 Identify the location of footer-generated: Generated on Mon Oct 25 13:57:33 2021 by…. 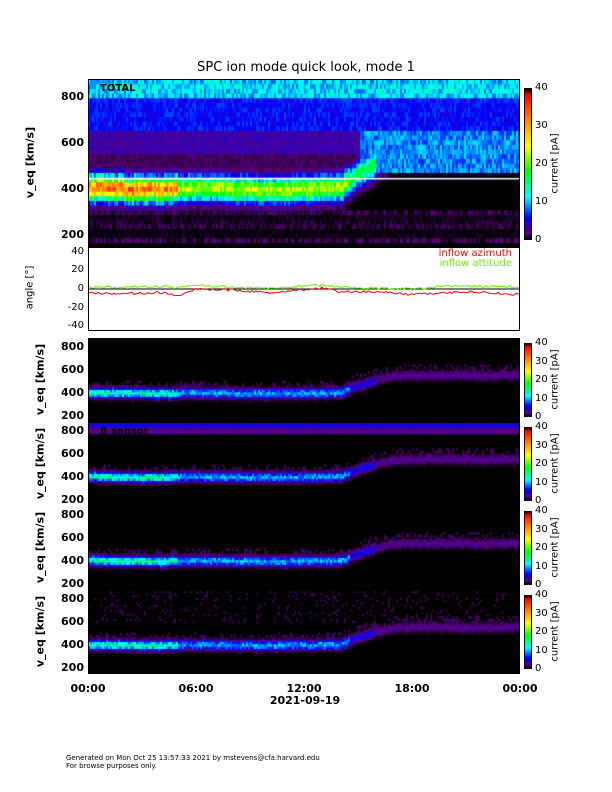
(193, 758).